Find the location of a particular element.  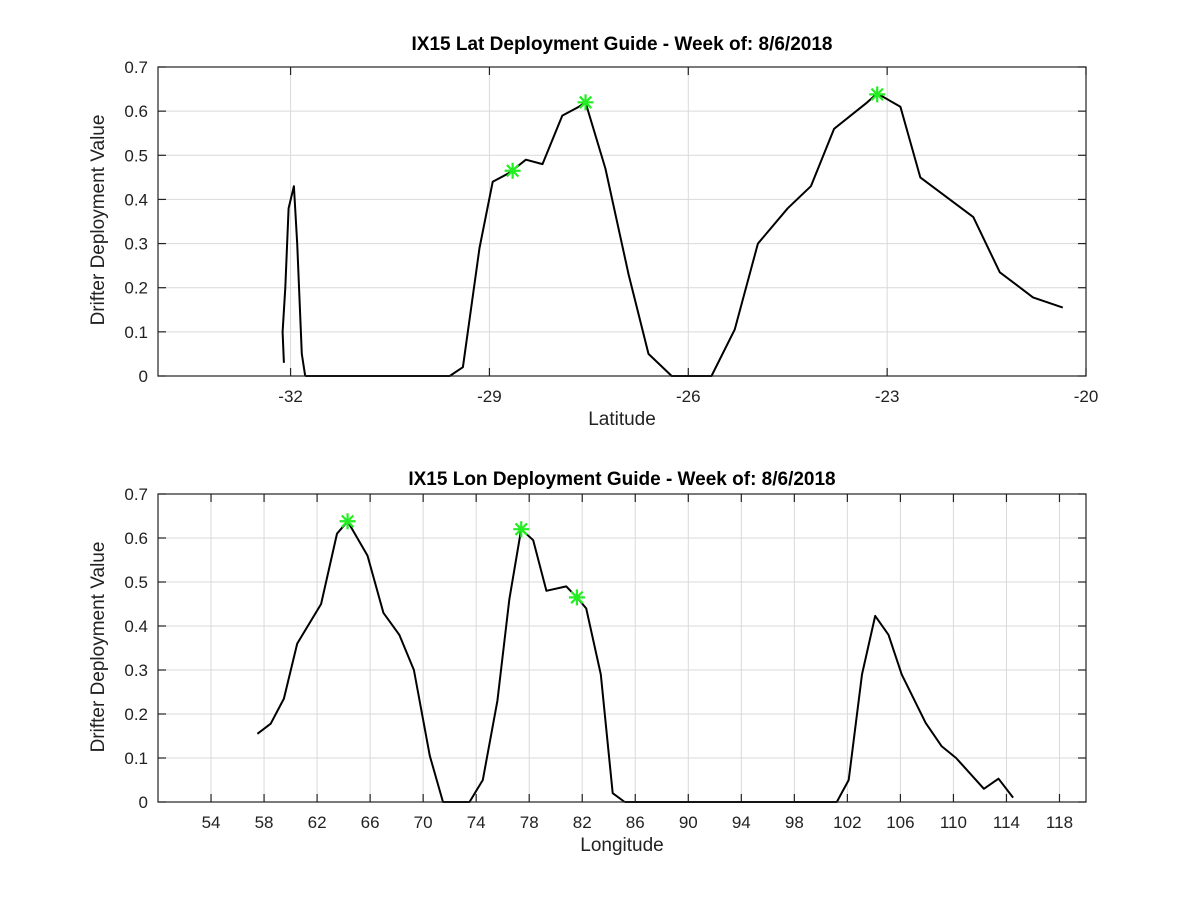

lat-y-tick-label: 0.7 is located at coordinates (136, 67).